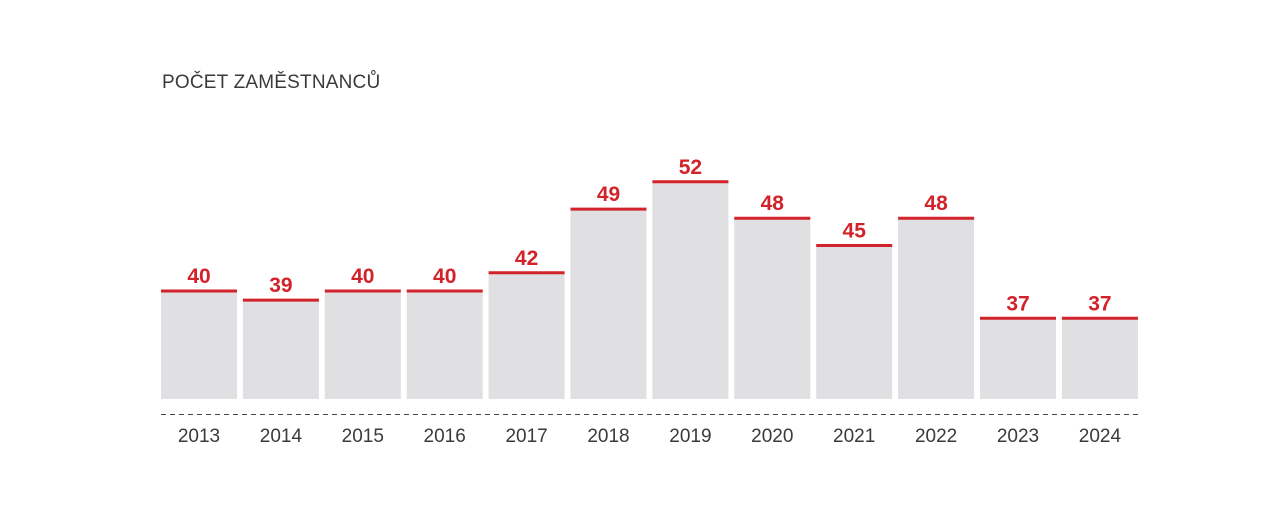  Describe the element at coordinates (526, 258) in the screenshot. I see `value-label-2017: 42` at that location.